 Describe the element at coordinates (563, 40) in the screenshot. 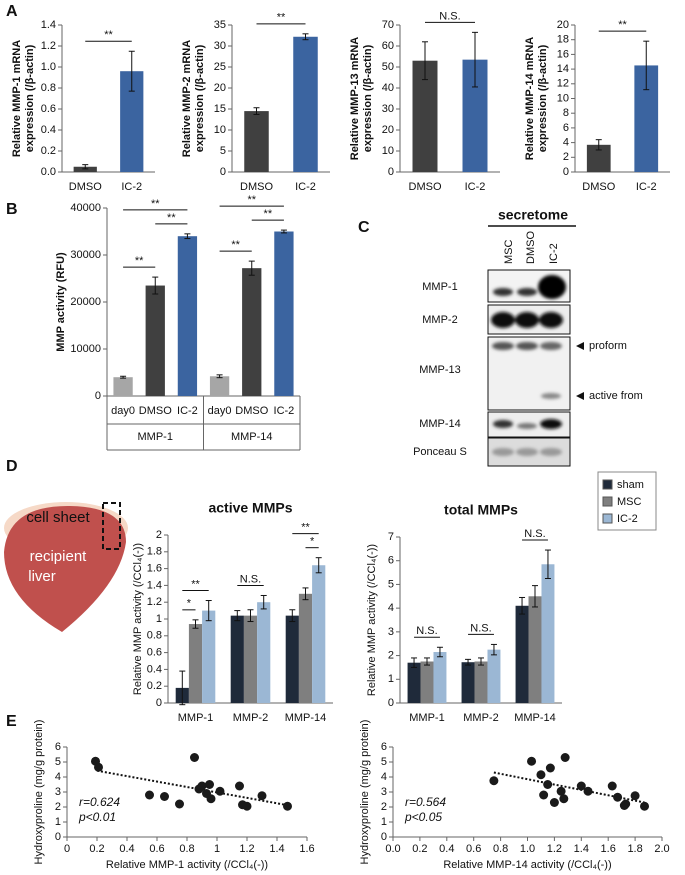

I see `y-tick-label: 18` at that location.